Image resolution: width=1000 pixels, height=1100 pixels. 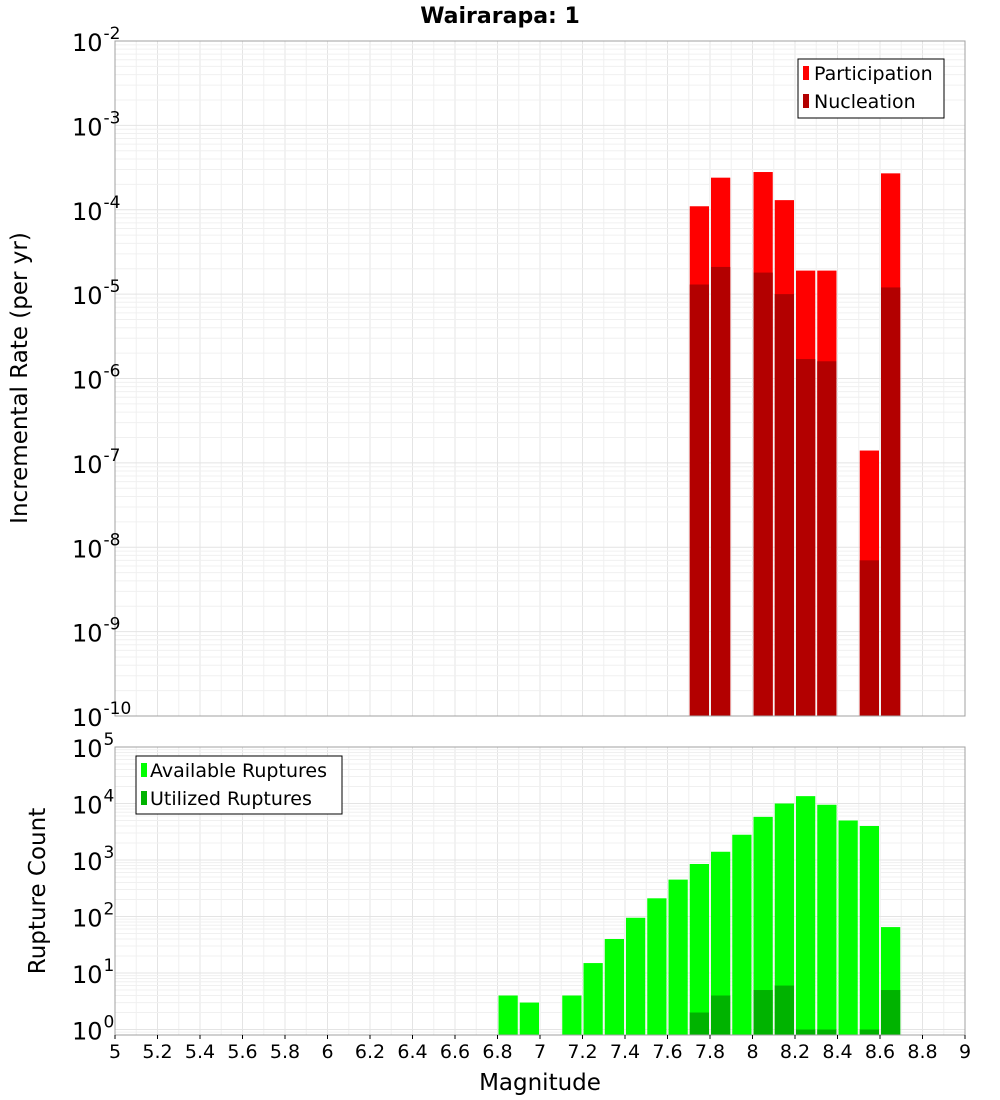 What do you see at coordinates (873, 74) in the screenshot?
I see `legend-label-participation: Participation` at bounding box center [873, 74].